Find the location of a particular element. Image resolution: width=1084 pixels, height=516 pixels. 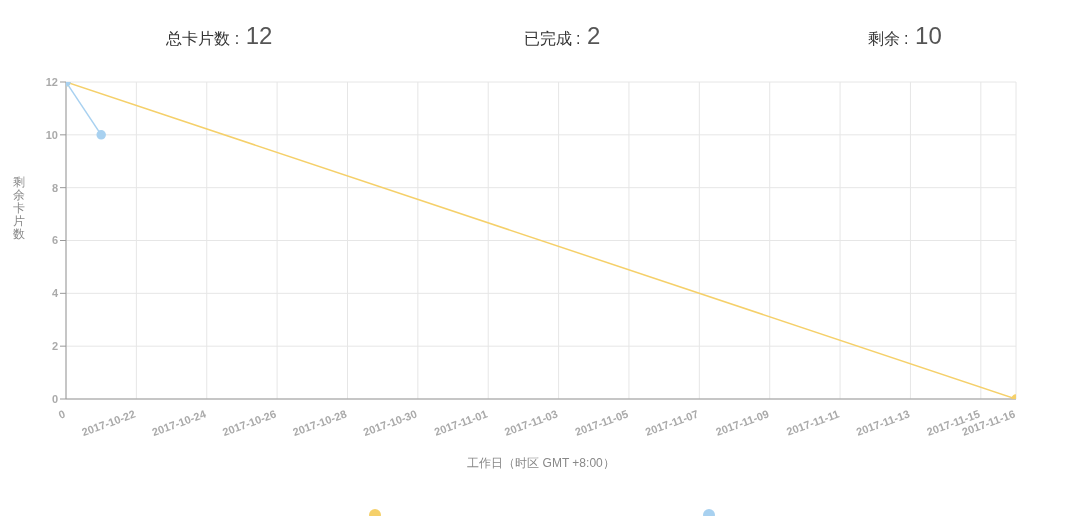

y-tick-label: 0 is located at coordinates (54, 398).